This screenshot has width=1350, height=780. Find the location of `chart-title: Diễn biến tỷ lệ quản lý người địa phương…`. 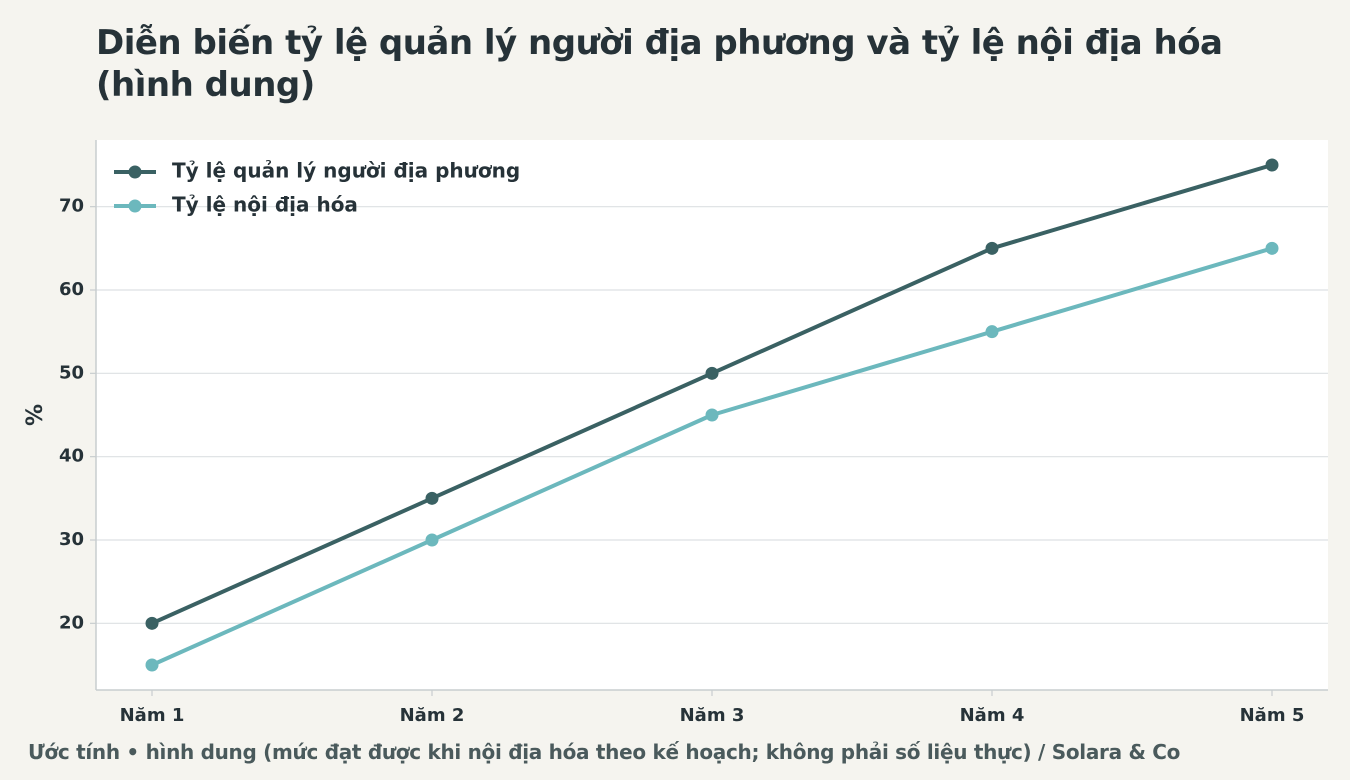

chart-title: Diễn biến tỷ lệ quản lý người địa phương… is located at coordinates (659, 64).